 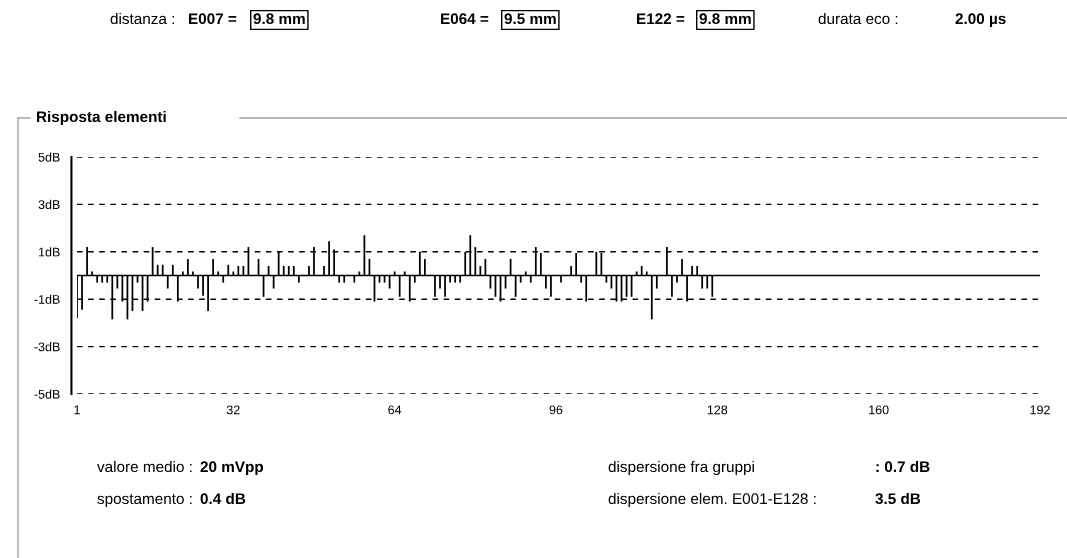 I want to click on y-tick-label: -5dB, so click(x=47, y=394).